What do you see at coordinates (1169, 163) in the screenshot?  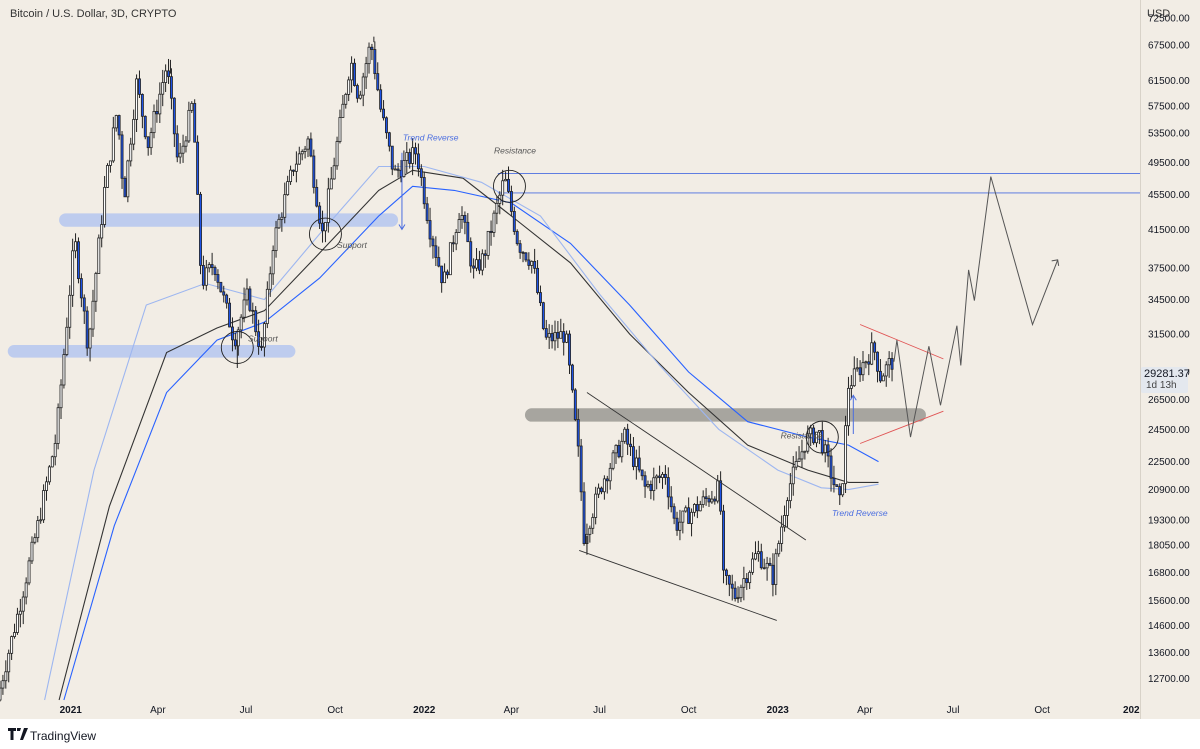 I see `y-axis-tick-label: 49500.00` at bounding box center [1169, 163].